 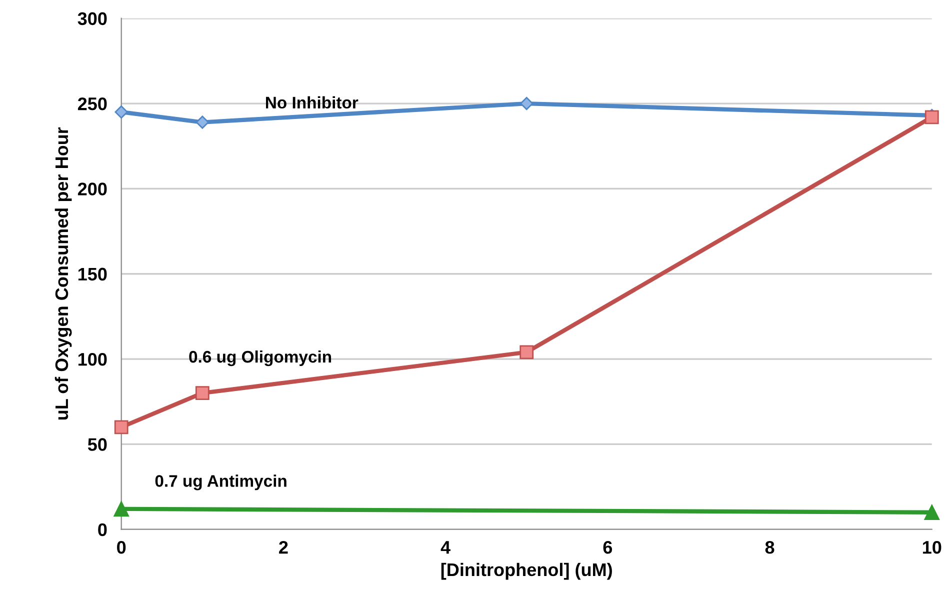 I want to click on x-axis-title: [Dinitrophenol] (uM), so click(x=526, y=571).